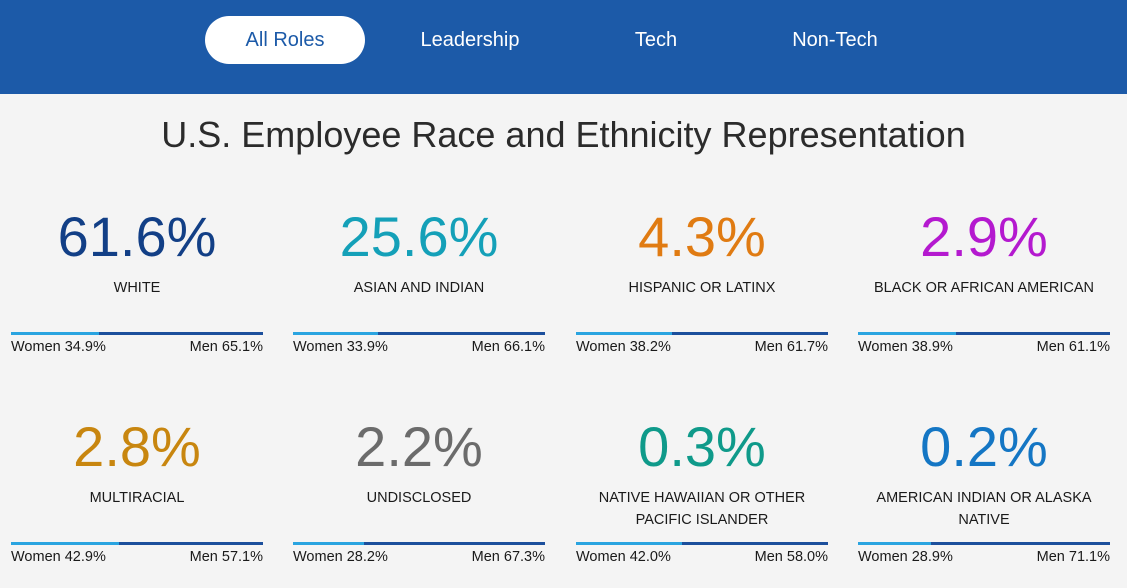 This screenshot has height=588, width=1127. Describe the element at coordinates (58, 557) in the screenshot. I see `women-percentage: Women 42.9%` at that location.